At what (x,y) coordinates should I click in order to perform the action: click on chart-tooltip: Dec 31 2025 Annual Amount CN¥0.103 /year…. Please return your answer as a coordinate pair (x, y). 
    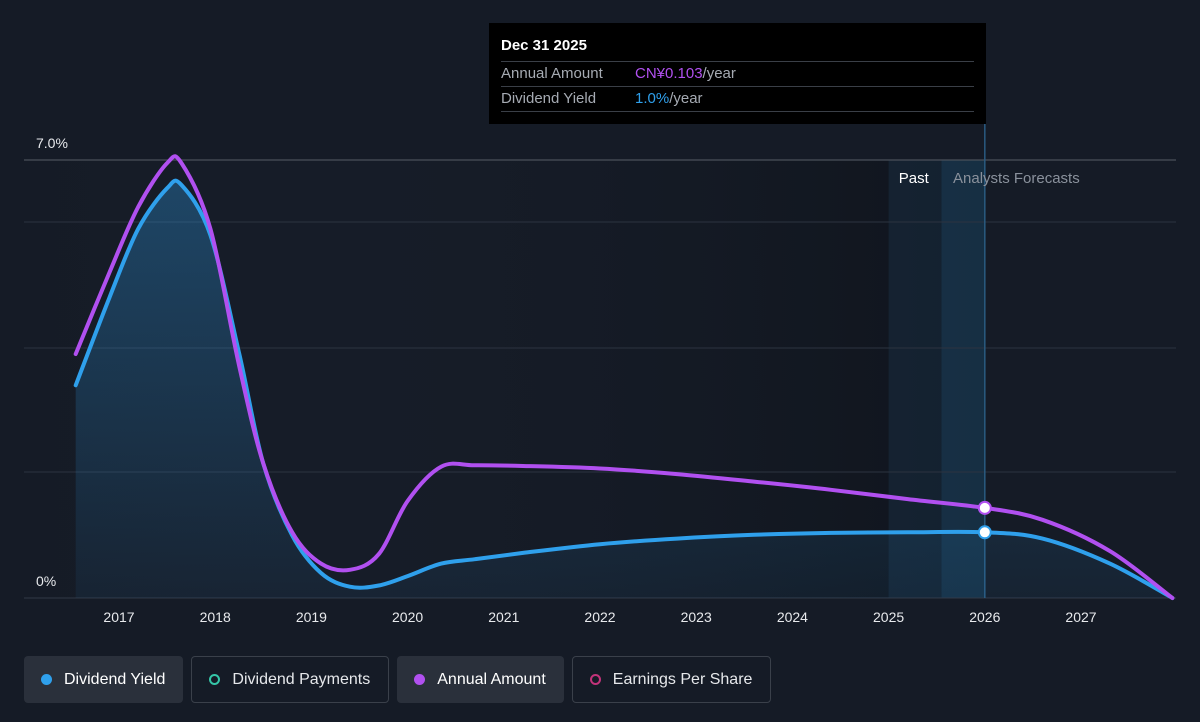
    Looking at the image, I should click on (737, 73).